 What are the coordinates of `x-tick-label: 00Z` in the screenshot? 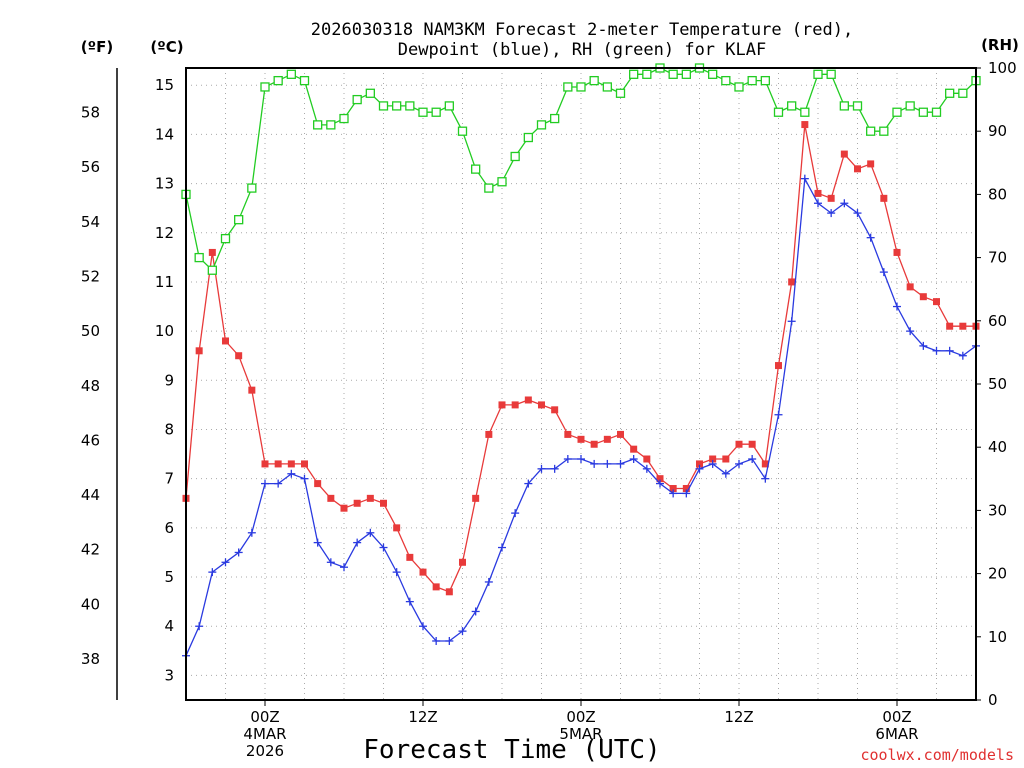 It's located at (580, 717).